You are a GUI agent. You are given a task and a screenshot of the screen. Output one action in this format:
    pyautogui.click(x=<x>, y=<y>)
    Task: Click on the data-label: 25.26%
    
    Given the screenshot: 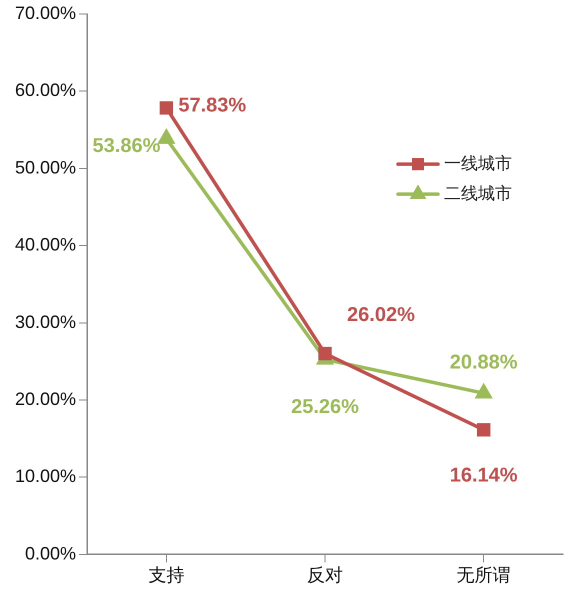 What is the action you would take?
    pyautogui.click(x=325, y=407)
    